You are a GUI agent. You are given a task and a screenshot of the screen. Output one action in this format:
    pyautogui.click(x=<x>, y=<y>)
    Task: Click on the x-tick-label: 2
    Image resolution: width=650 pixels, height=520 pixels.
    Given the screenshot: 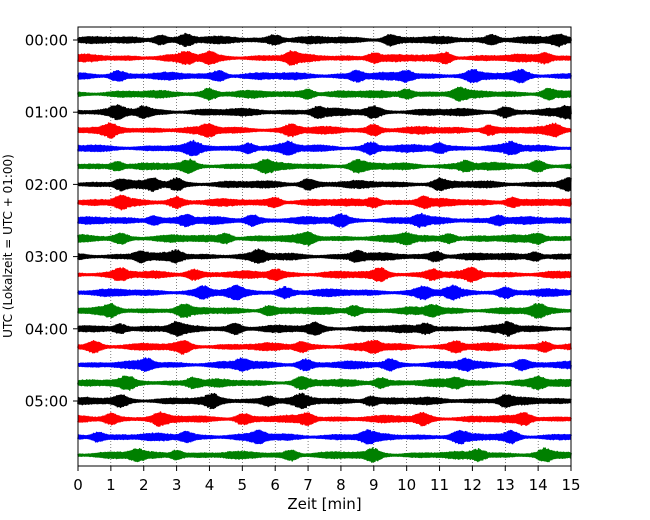 What is the action you would take?
    pyautogui.click(x=144, y=485)
    